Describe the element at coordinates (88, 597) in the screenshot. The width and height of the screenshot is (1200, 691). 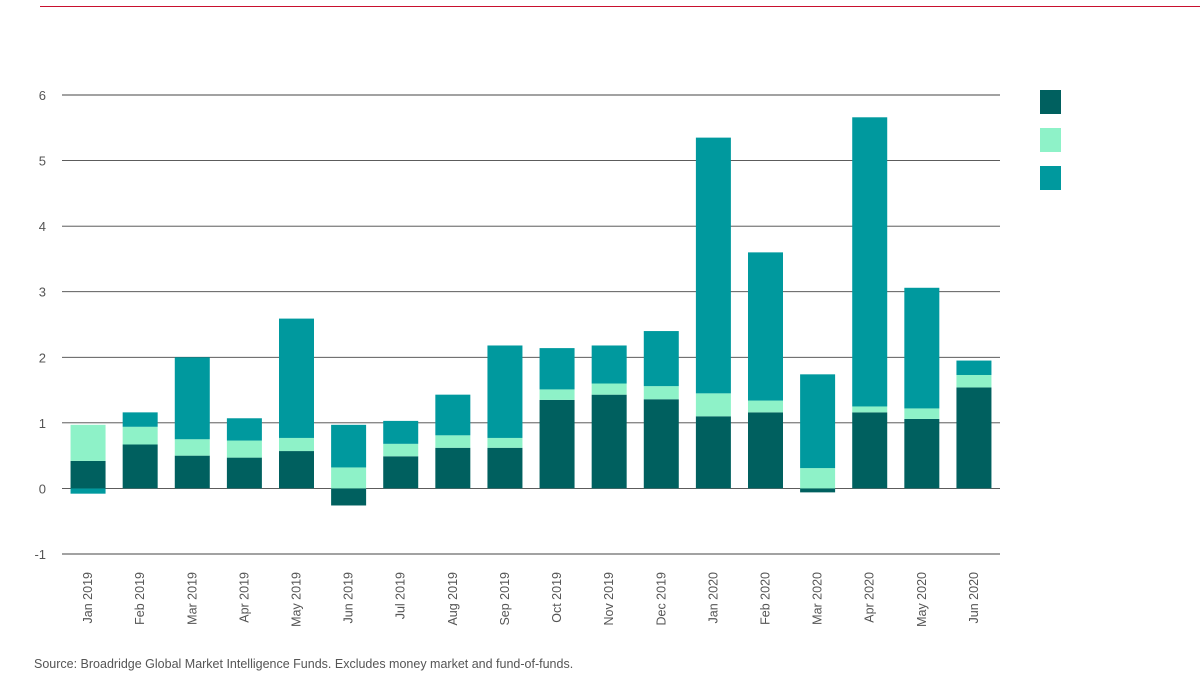
I see `x-tick-label: Jan 2019` at that location.